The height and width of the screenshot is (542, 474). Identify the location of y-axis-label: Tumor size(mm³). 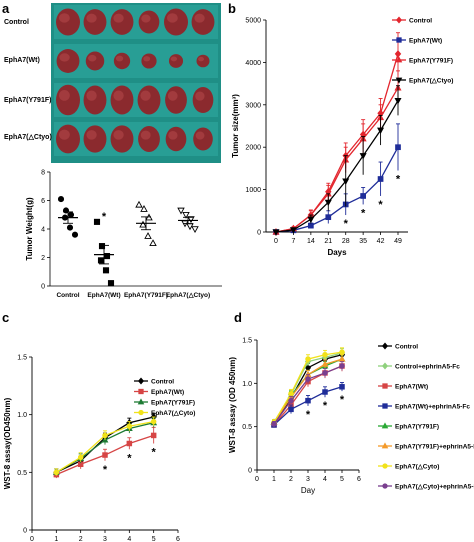
(235, 126).